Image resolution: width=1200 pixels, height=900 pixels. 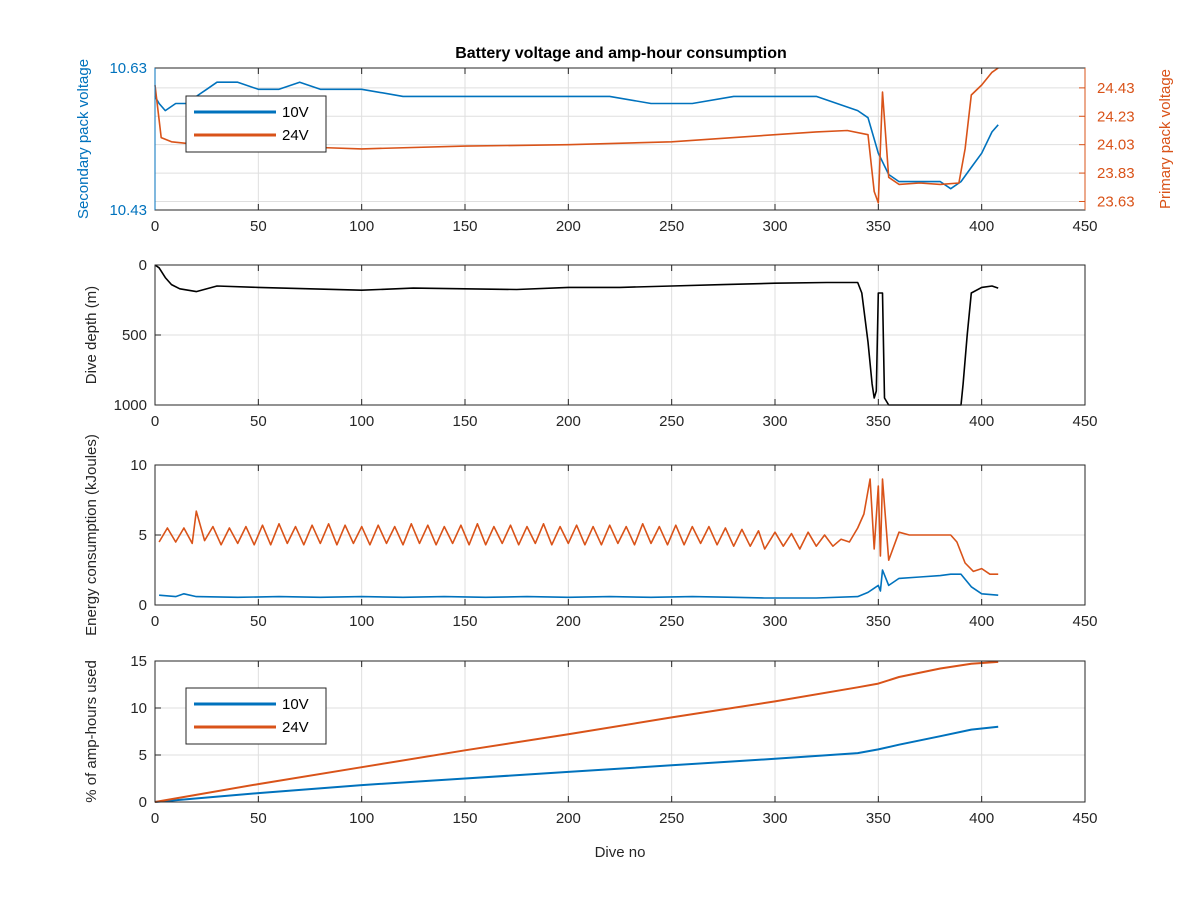 What do you see at coordinates (134, 335) in the screenshot?
I see `y-tick-label: 500` at bounding box center [134, 335].